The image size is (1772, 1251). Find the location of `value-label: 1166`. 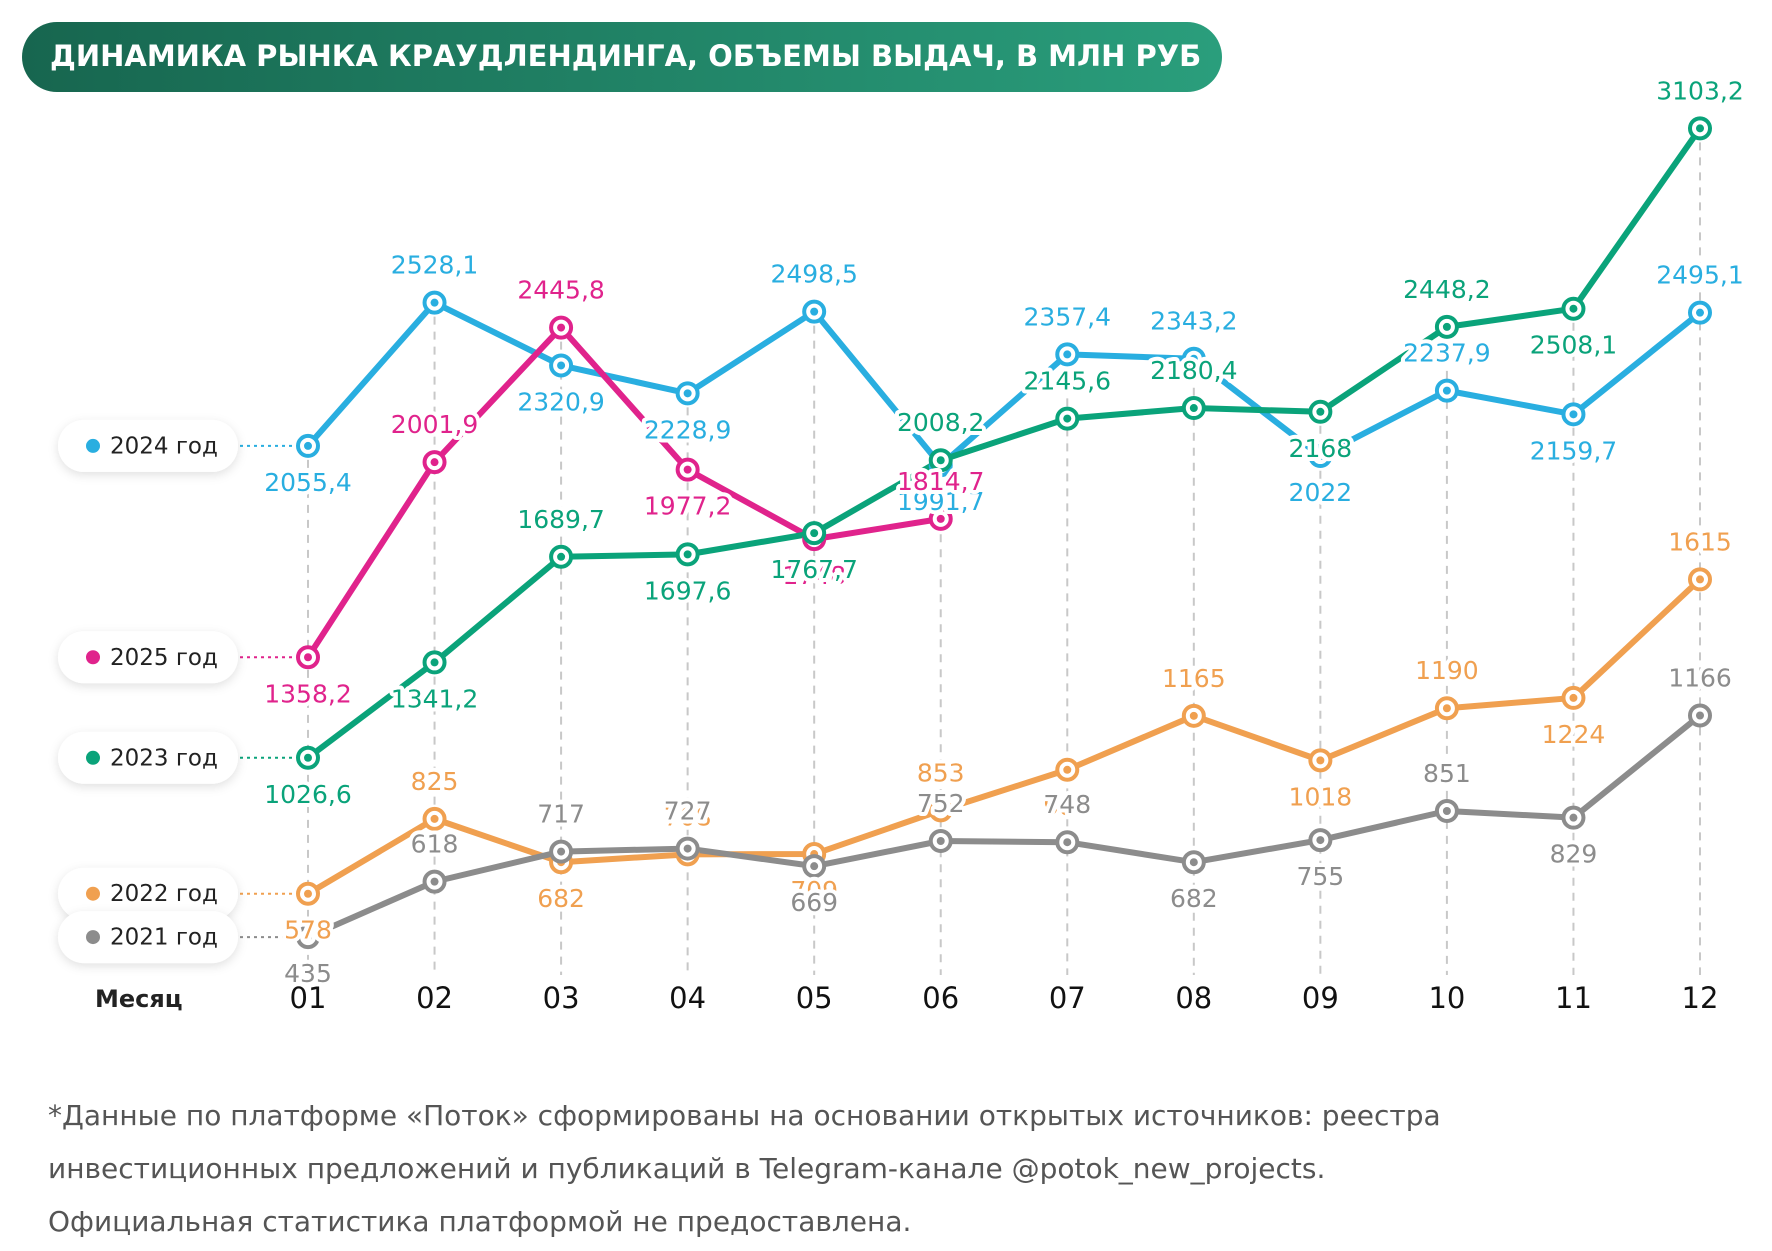

value-label: 1166 is located at coordinates (1700, 678).